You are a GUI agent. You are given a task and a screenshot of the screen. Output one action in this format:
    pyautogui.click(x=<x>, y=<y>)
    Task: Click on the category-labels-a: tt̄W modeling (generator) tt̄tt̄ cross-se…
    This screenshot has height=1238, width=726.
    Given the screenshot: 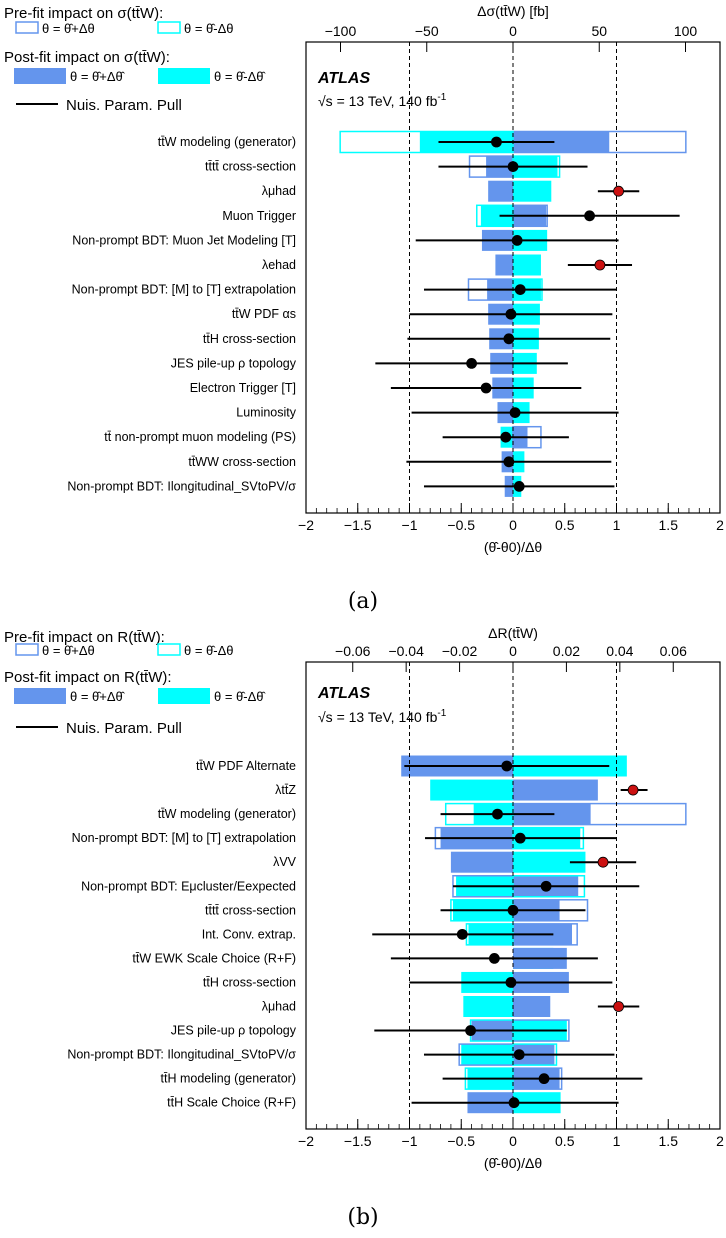 What is the action you would take?
    pyautogui.click(x=181, y=314)
    